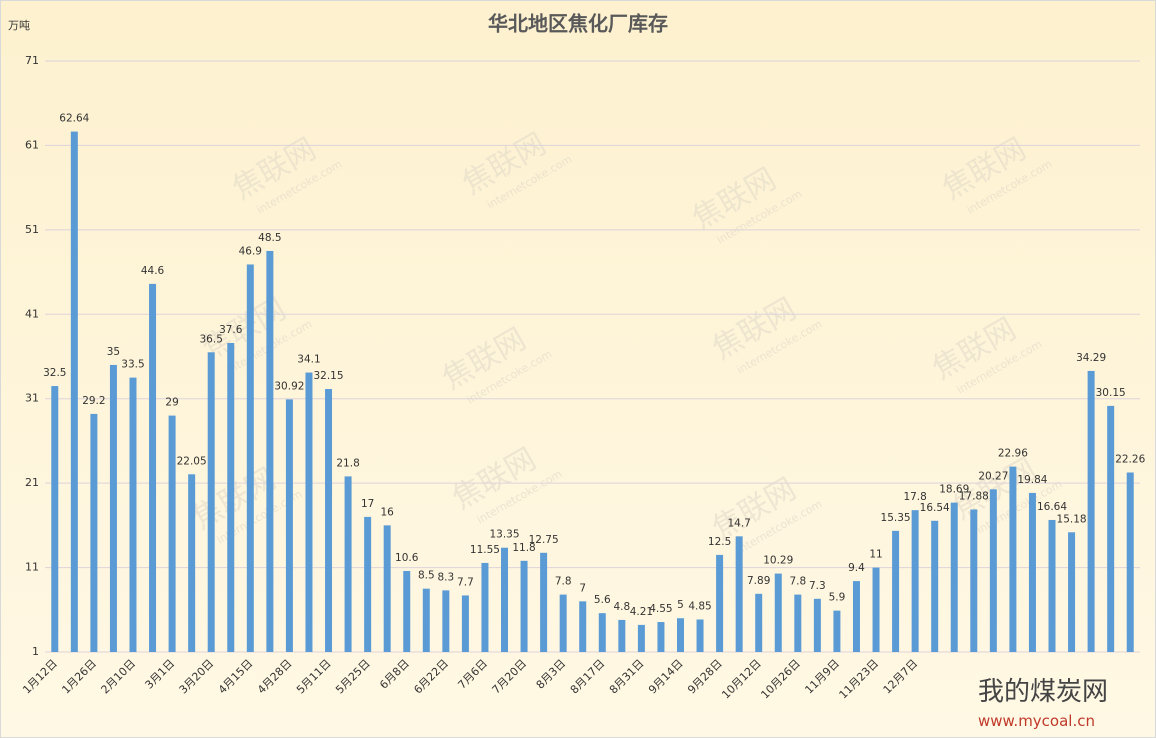 Image resolution: width=1156 pixels, height=738 pixels. I want to click on value-label: 12.75, so click(544, 540).